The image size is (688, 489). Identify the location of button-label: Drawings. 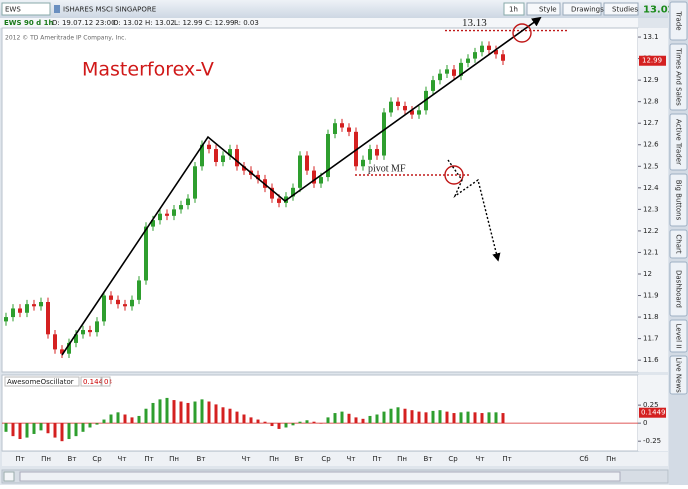
(587, 10).